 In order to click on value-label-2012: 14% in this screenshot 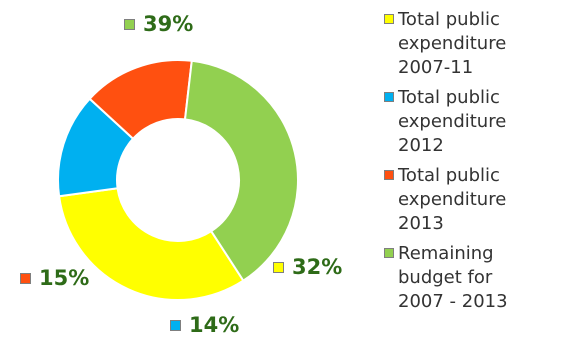, I will do `click(204, 325)`.